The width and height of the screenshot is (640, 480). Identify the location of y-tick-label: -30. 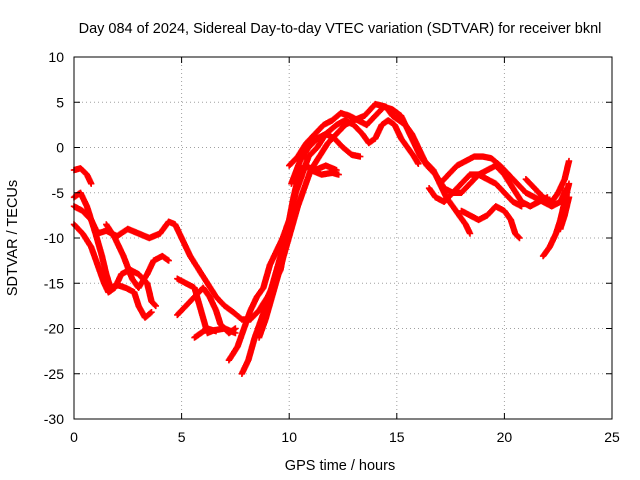
(54, 419).